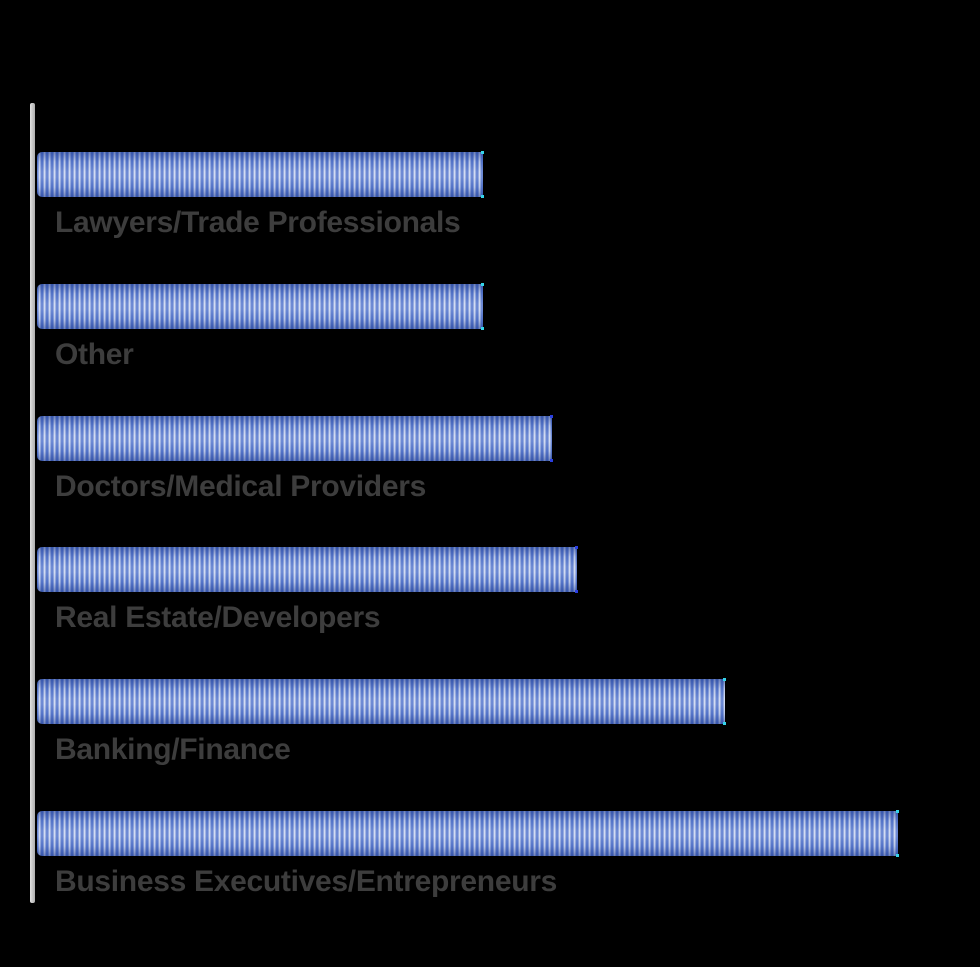 This screenshot has height=967, width=980. I want to click on bar-row: Banking/Finance, so click(381, 722).